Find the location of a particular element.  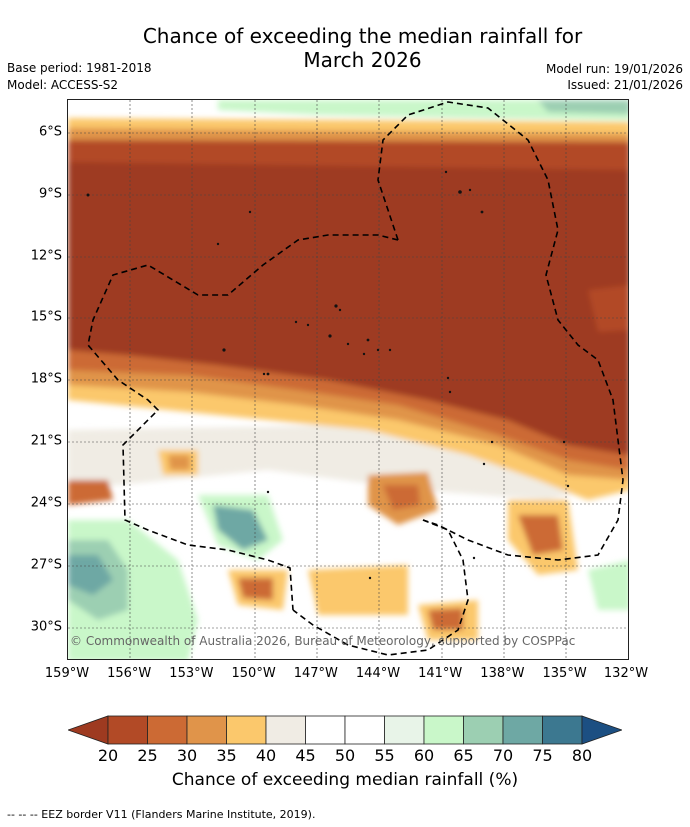

teal-dark-southwest is located at coordinates (90, 575).